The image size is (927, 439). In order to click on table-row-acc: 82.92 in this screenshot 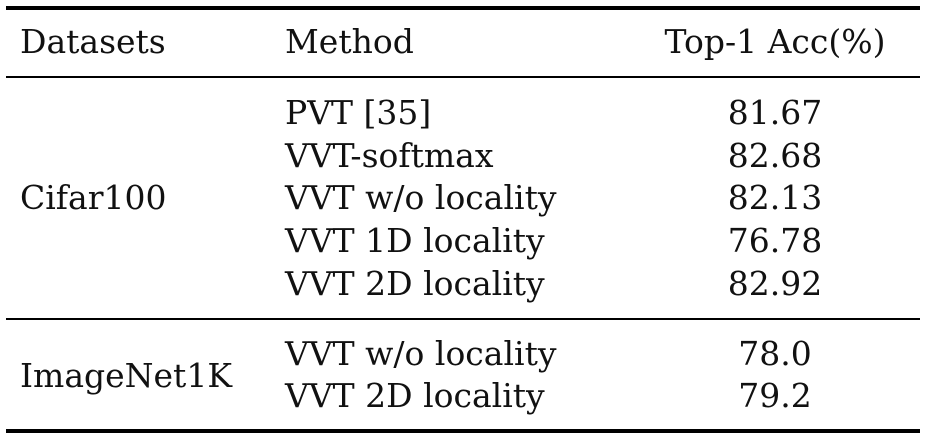, I will do `click(775, 283)`.